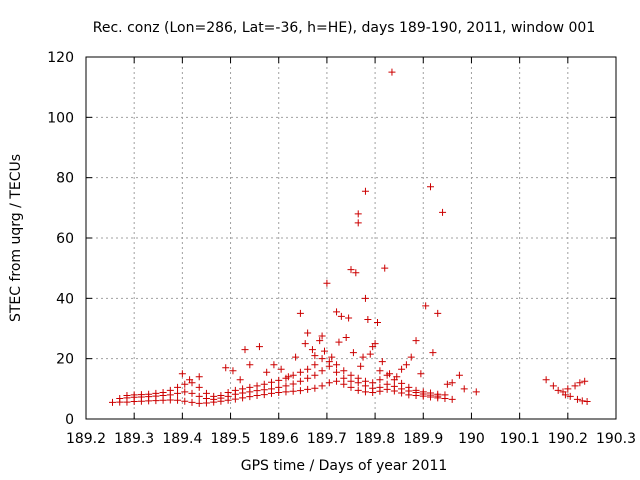 The image size is (640, 480). Describe the element at coordinates (375, 439) in the screenshot. I see `x-tick-label: 189.8` at that location.